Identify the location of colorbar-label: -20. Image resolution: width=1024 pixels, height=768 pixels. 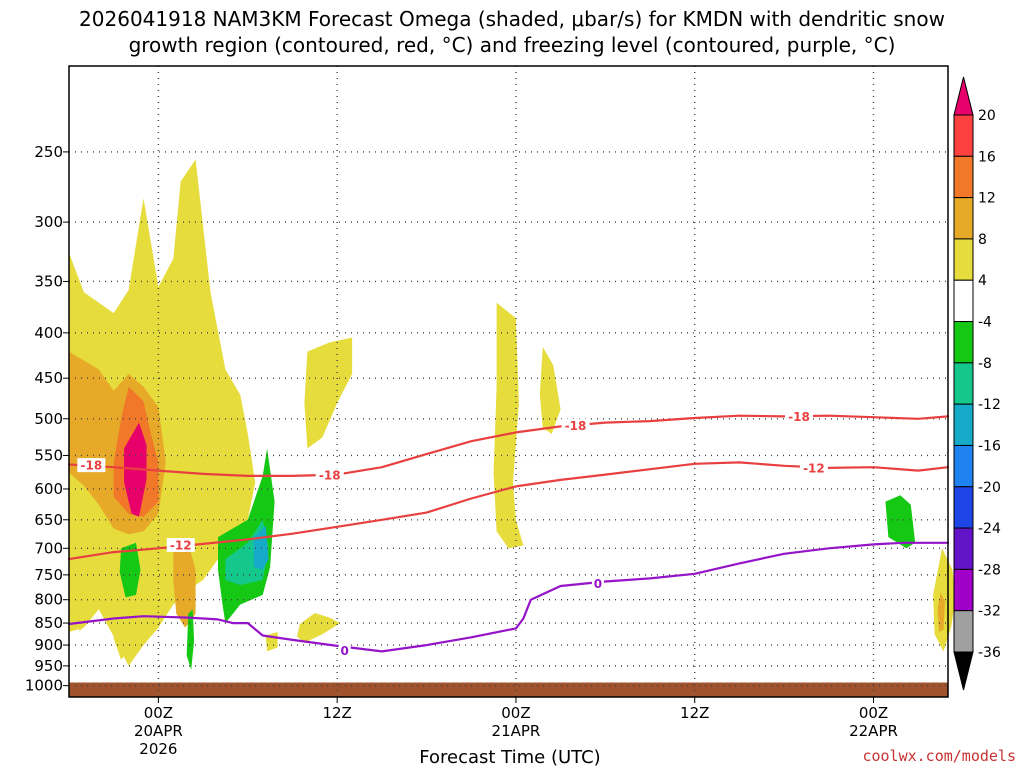
(989, 488).